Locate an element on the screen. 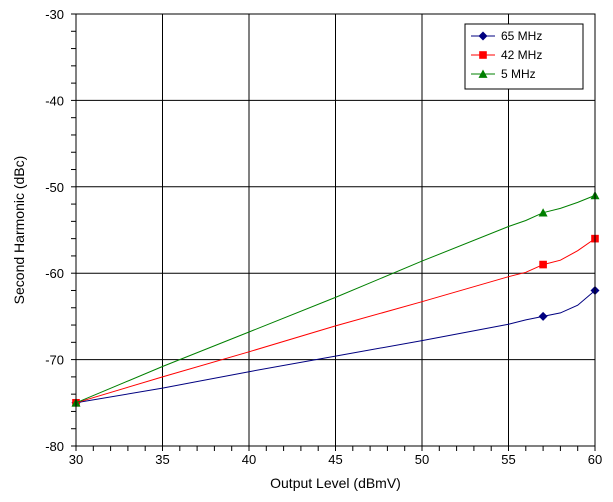 The height and width of the screenshot is (502, 613). x-tick-label: 40 is located at coordinates (249, 459).